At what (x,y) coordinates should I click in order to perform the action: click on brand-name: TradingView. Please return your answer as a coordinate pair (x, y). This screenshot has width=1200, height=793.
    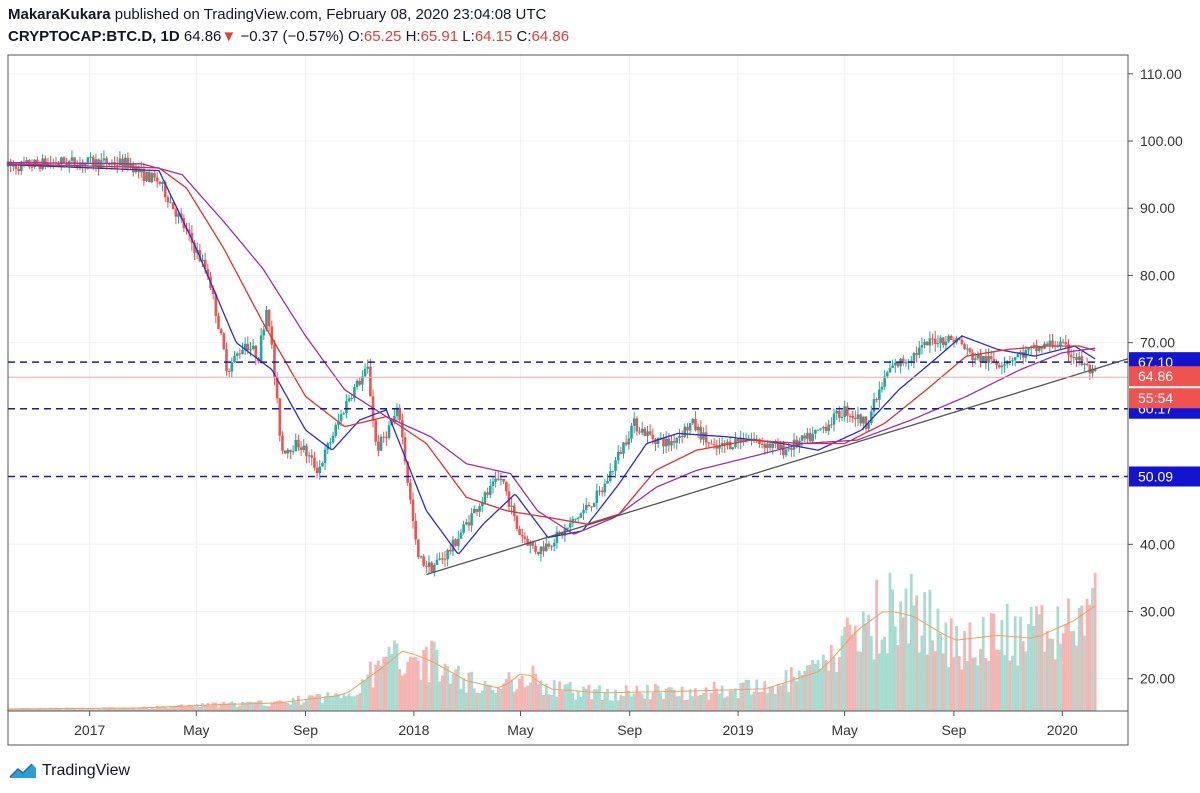
    Looking at the image, I should click on (86, 770).